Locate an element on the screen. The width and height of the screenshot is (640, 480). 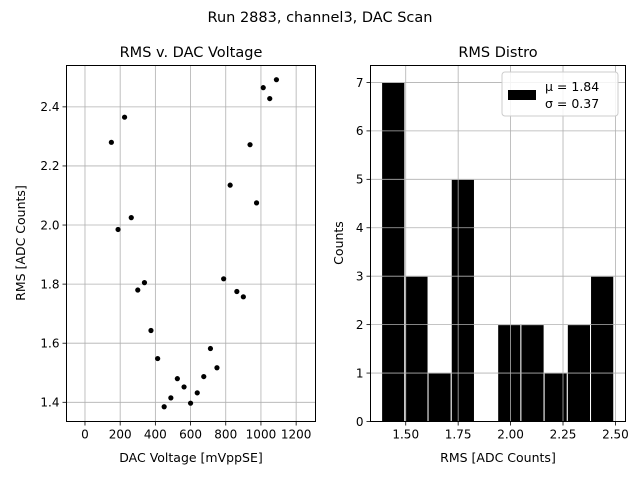
legend-mean: μ = 1.84 is located at coordinates (572, 86).